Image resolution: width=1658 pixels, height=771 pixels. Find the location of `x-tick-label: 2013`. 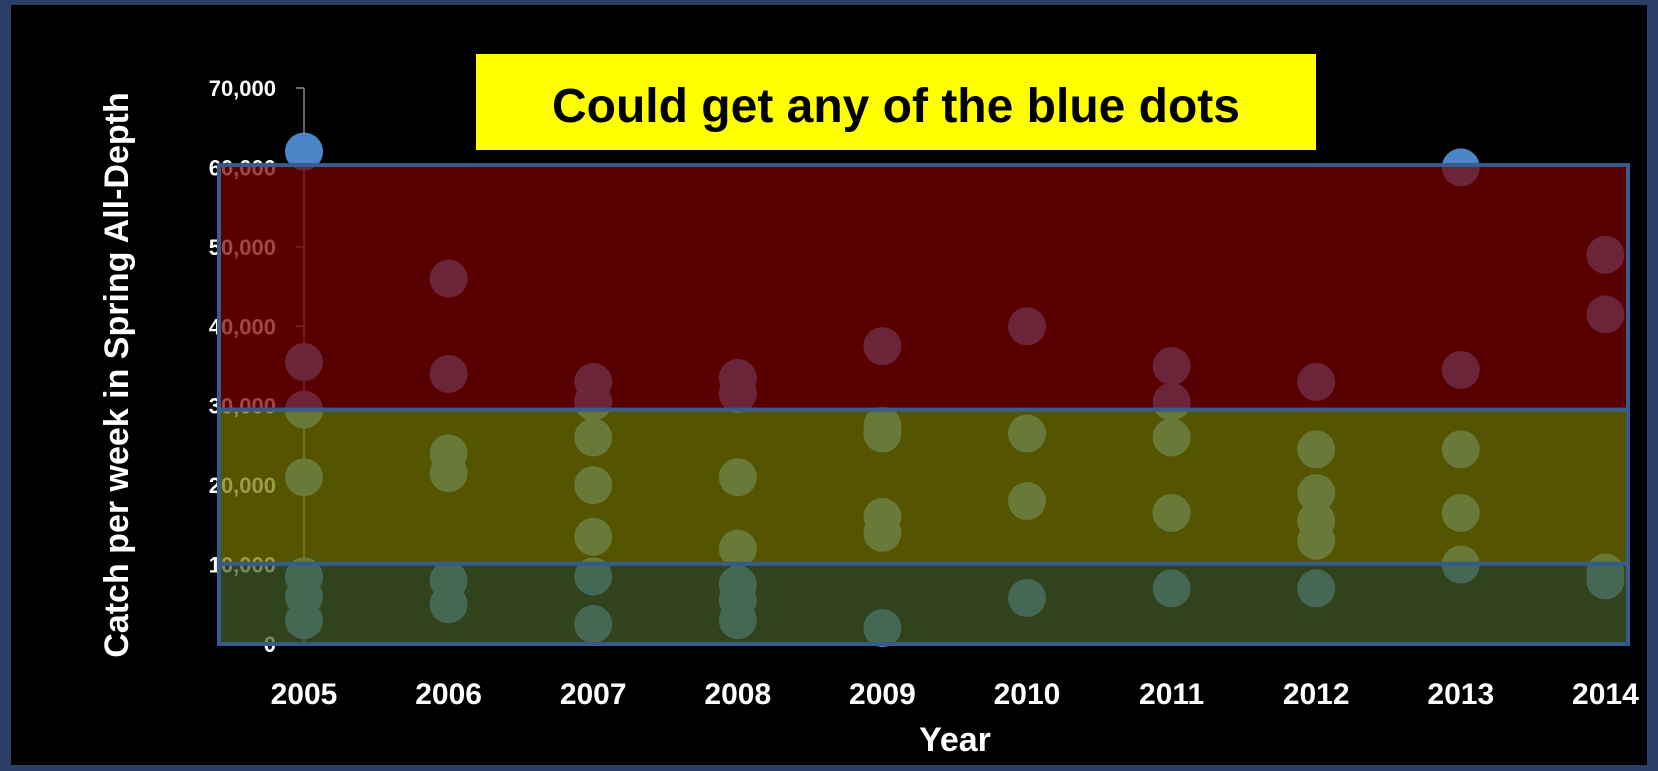

x-tick-label: 2013 is located at coordinates (1460, 694).